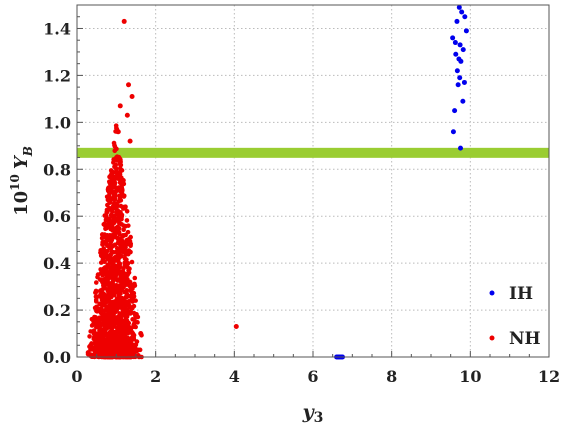 The image size is (576, 428). I want to click on x-tick-label: 12, so click(549, 376).